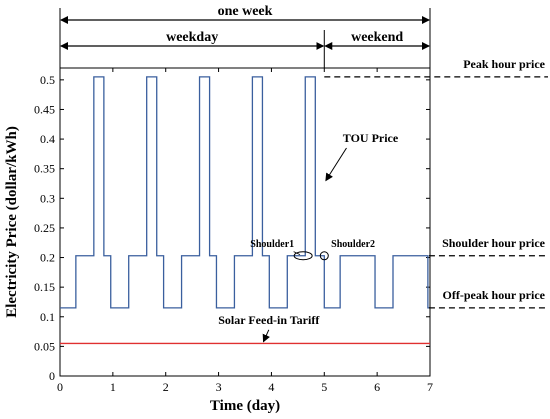 Image resolution: width=550 pixels, height=419 pixels. Describe the element at coordinates (377, 387) in the screenshot. I see `x-tick-label: 6` at that location.